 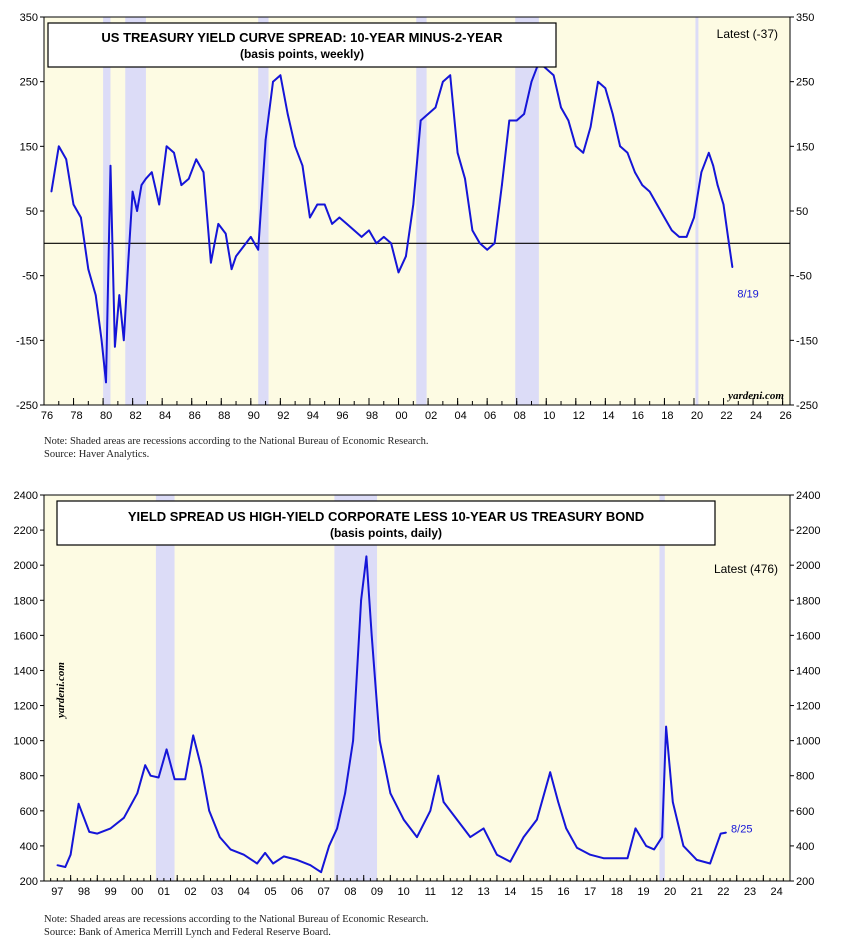 What do you see at coordinates (579, 416) in the screenshot?
I see `chart1-x-tick-label: 12` at bounding box center [579, 416].